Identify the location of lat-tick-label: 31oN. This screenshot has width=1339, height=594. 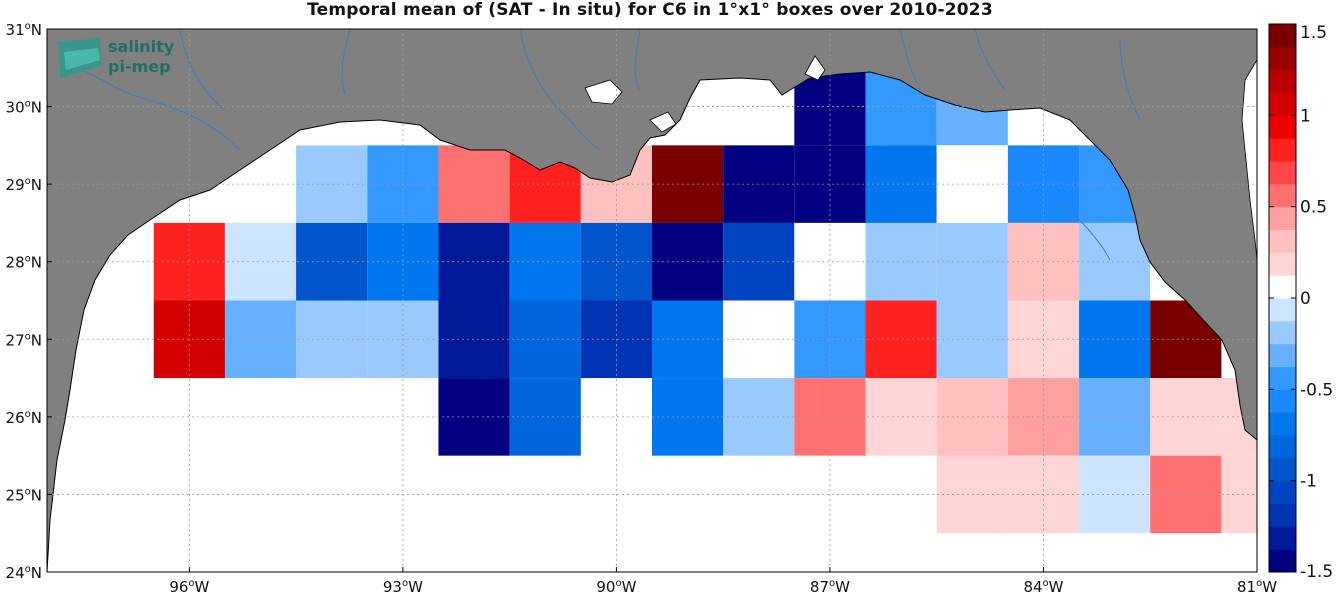
(24, 30).